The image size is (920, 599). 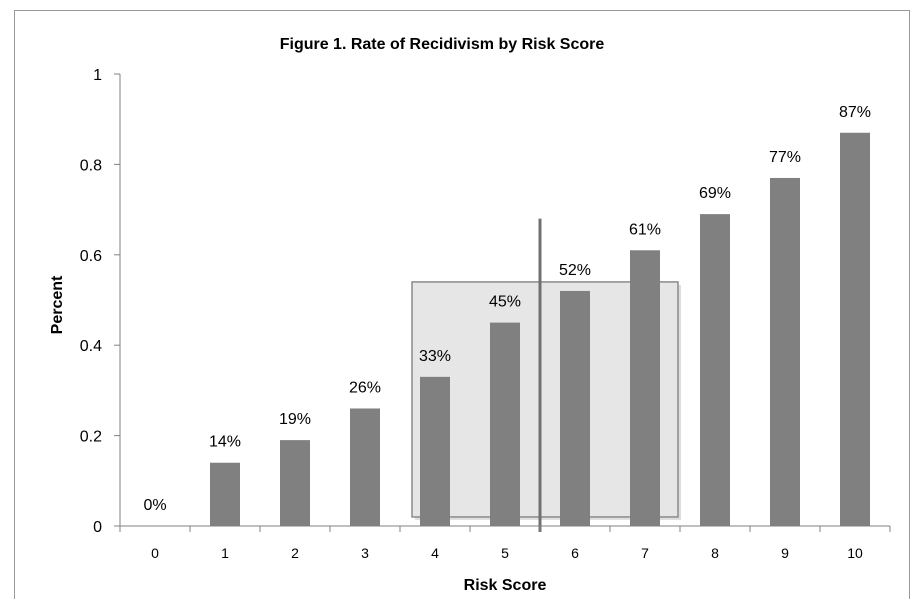 What do you see at coordinates (365, 553) in the screenshot?
I see `x-tick-label: 3` at bounding box center [365, 553].